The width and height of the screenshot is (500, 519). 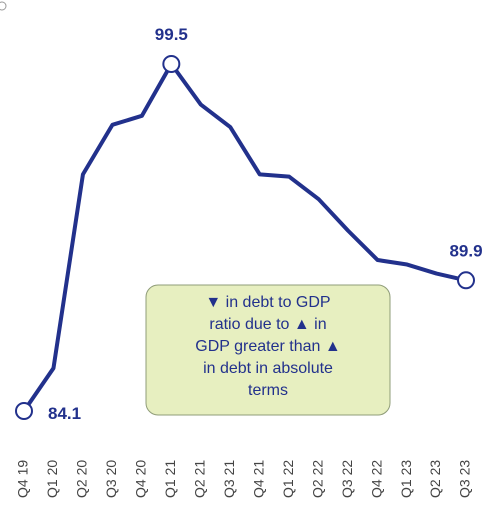 I want to click on x-tick-label: Q3 22, so click(x=347, y=479).